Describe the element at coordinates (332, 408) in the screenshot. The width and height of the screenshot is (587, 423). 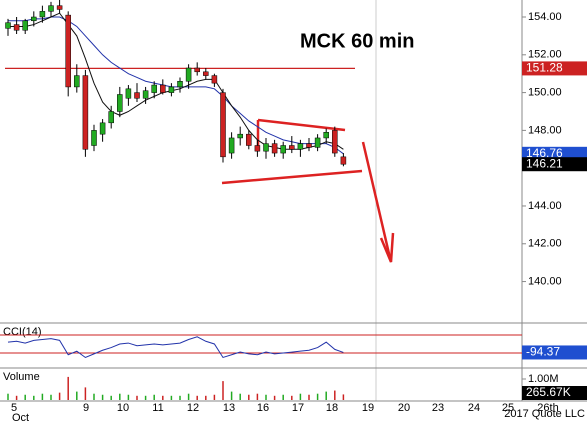
I see `x-tick-label: 18` at that location.